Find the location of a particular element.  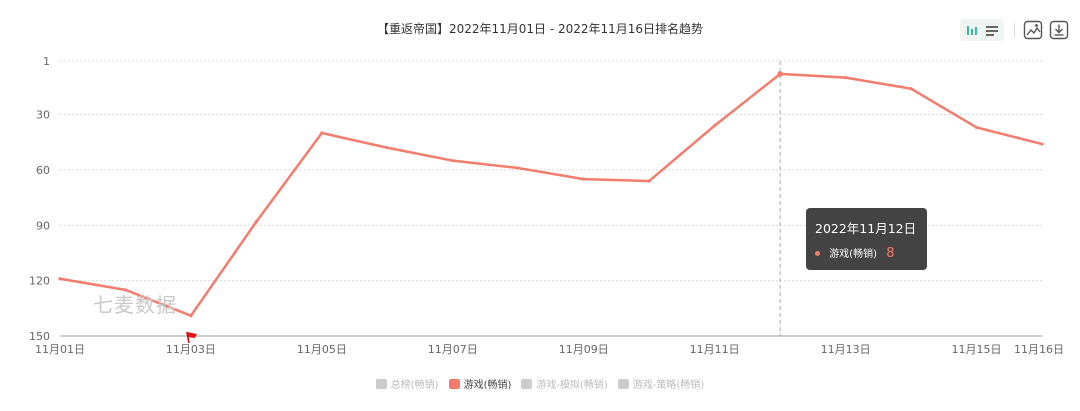

legend-item: 游戏-模拟(畅销) is located at coordinates (564, 383).